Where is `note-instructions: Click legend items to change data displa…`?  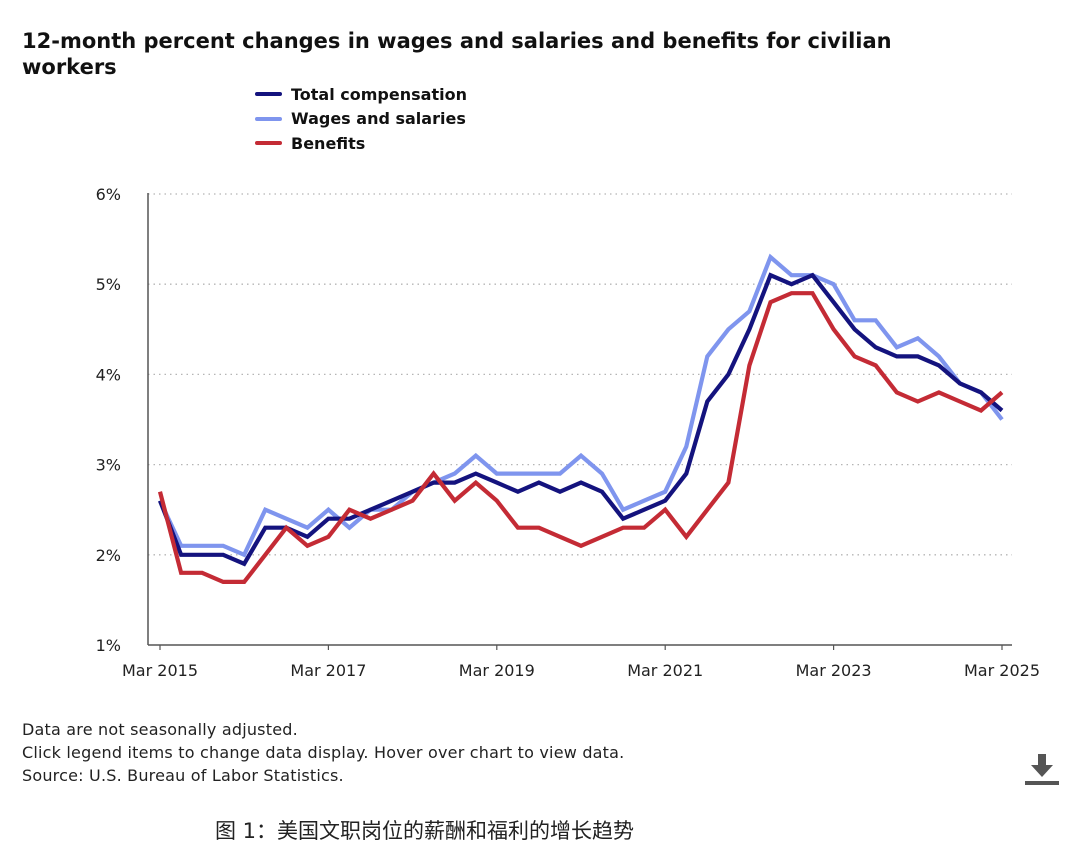 note-instructions: Click legend items to change data displa… is located at coordinates (323, 752).